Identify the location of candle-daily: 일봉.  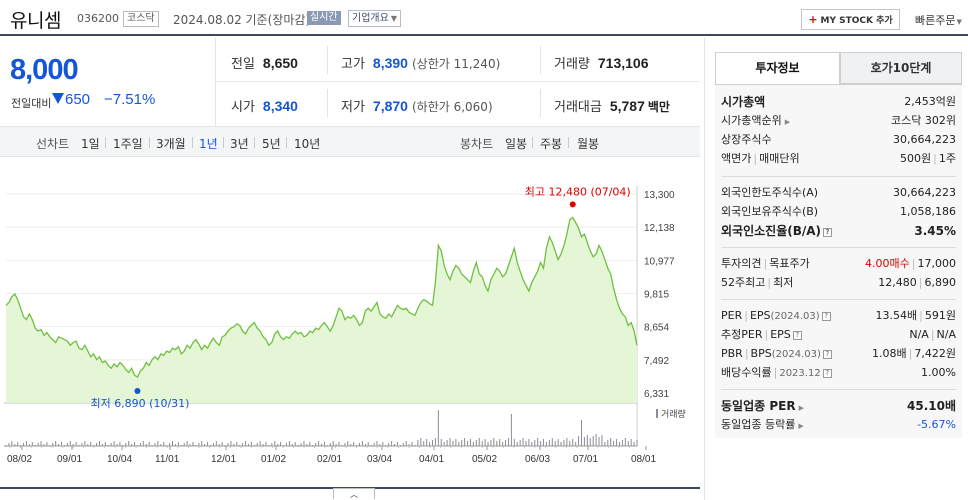
(516, 144).